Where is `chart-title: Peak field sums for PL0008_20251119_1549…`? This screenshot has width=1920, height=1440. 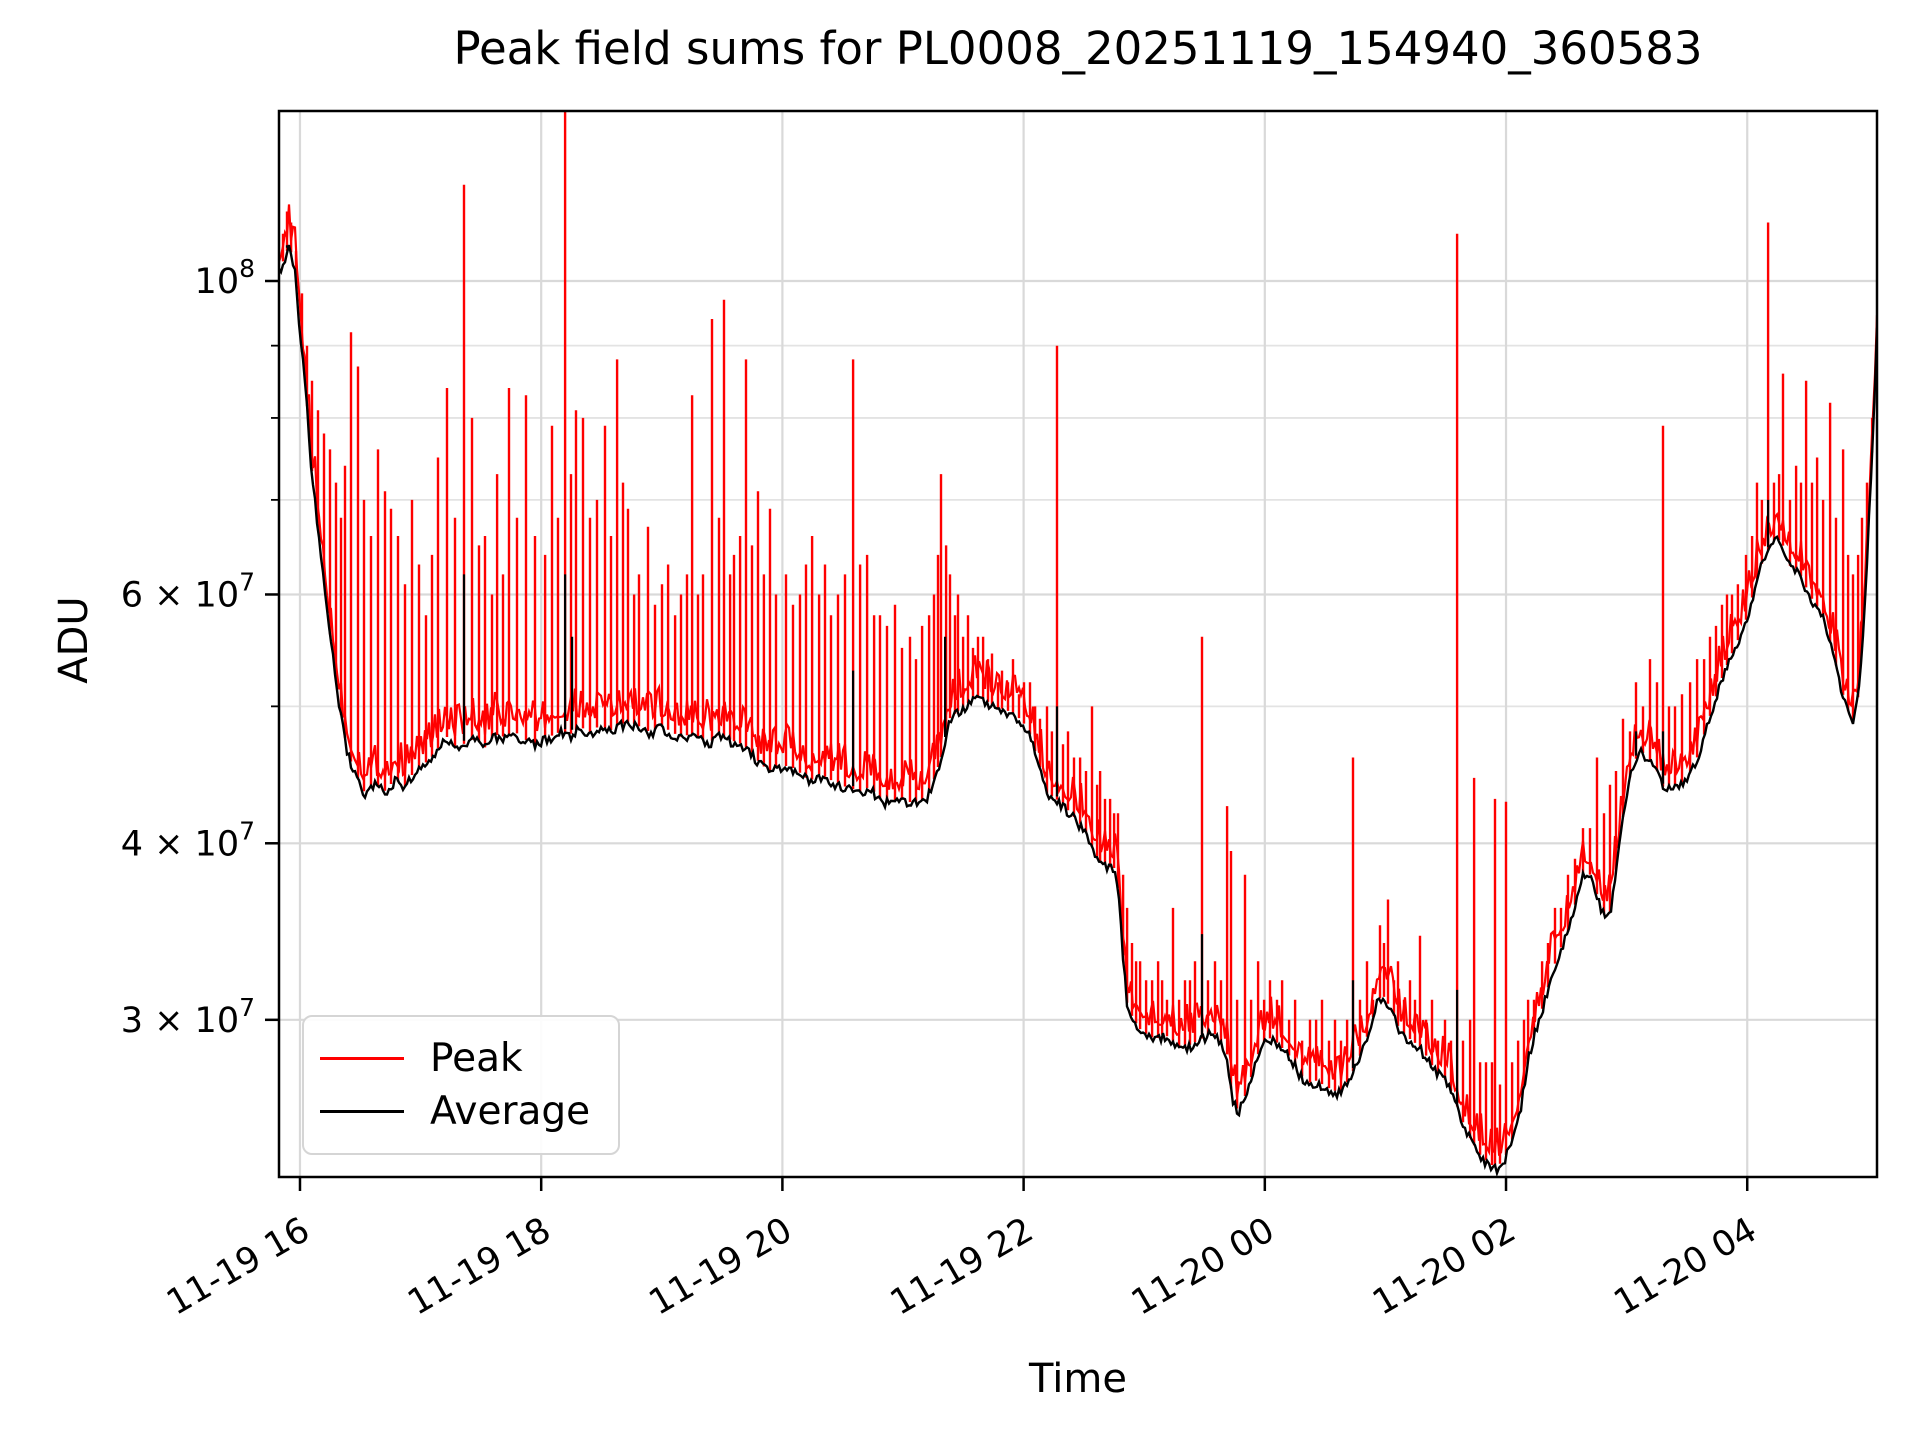
chart-title: Peak field sums for PL0008_20251119_1549… is located at coordinates (1078, 48).